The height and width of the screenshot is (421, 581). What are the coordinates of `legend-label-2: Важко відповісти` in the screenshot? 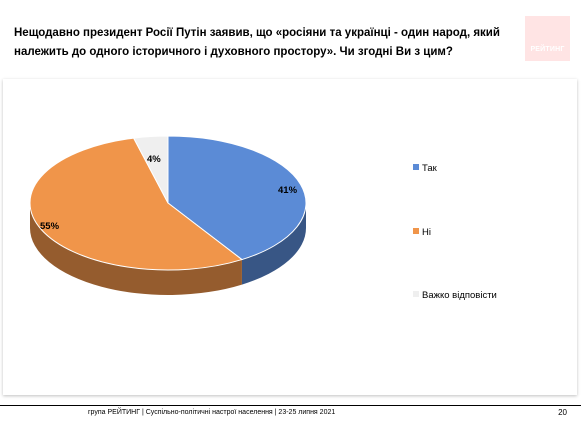 It's located at (459, 295).